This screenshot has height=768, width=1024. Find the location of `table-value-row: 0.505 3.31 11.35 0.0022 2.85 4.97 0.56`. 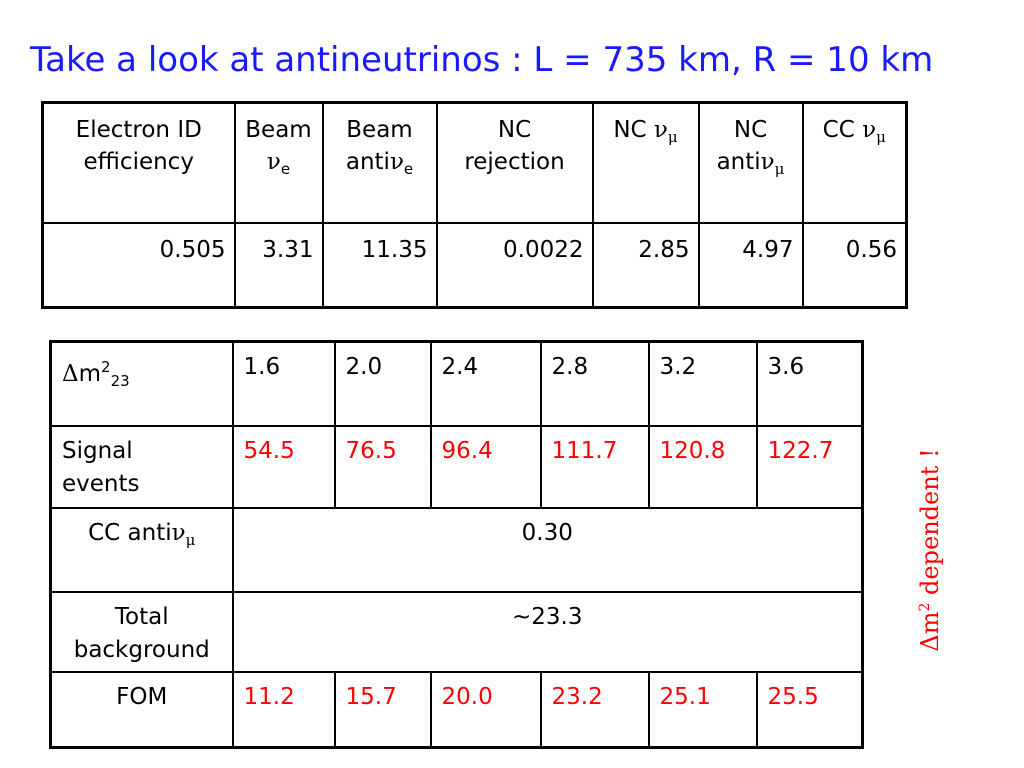

table-value-row: 0.505 3.31 11.35 0.0022 2.85 4.97 0.56 is located at coordinates (474, 265).